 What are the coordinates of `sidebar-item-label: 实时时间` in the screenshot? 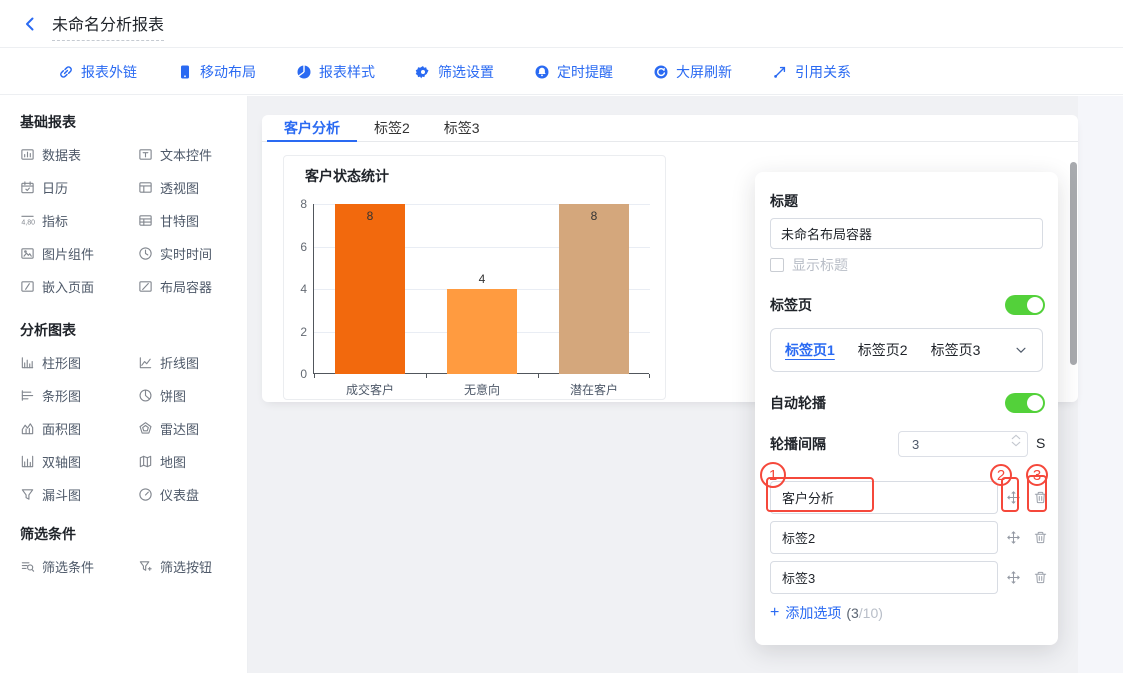 It's located at (186, 254).